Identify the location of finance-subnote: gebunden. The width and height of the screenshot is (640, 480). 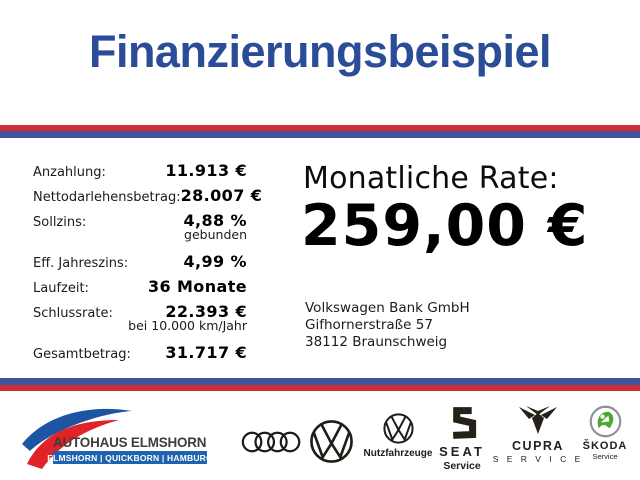
(215, 234).